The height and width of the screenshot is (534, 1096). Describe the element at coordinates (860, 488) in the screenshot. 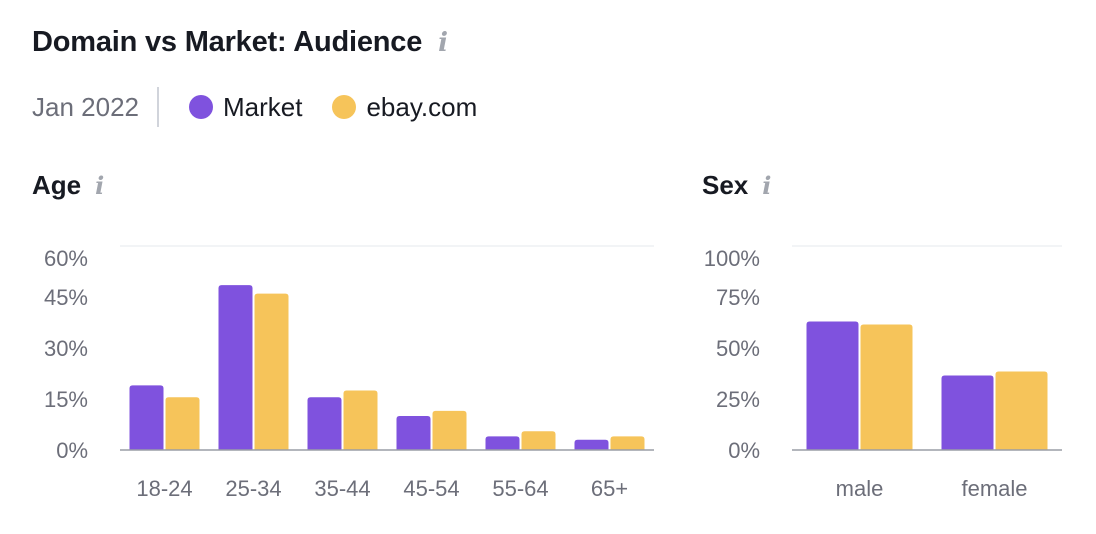

I see `sex-x-tick-label: male` at that location.